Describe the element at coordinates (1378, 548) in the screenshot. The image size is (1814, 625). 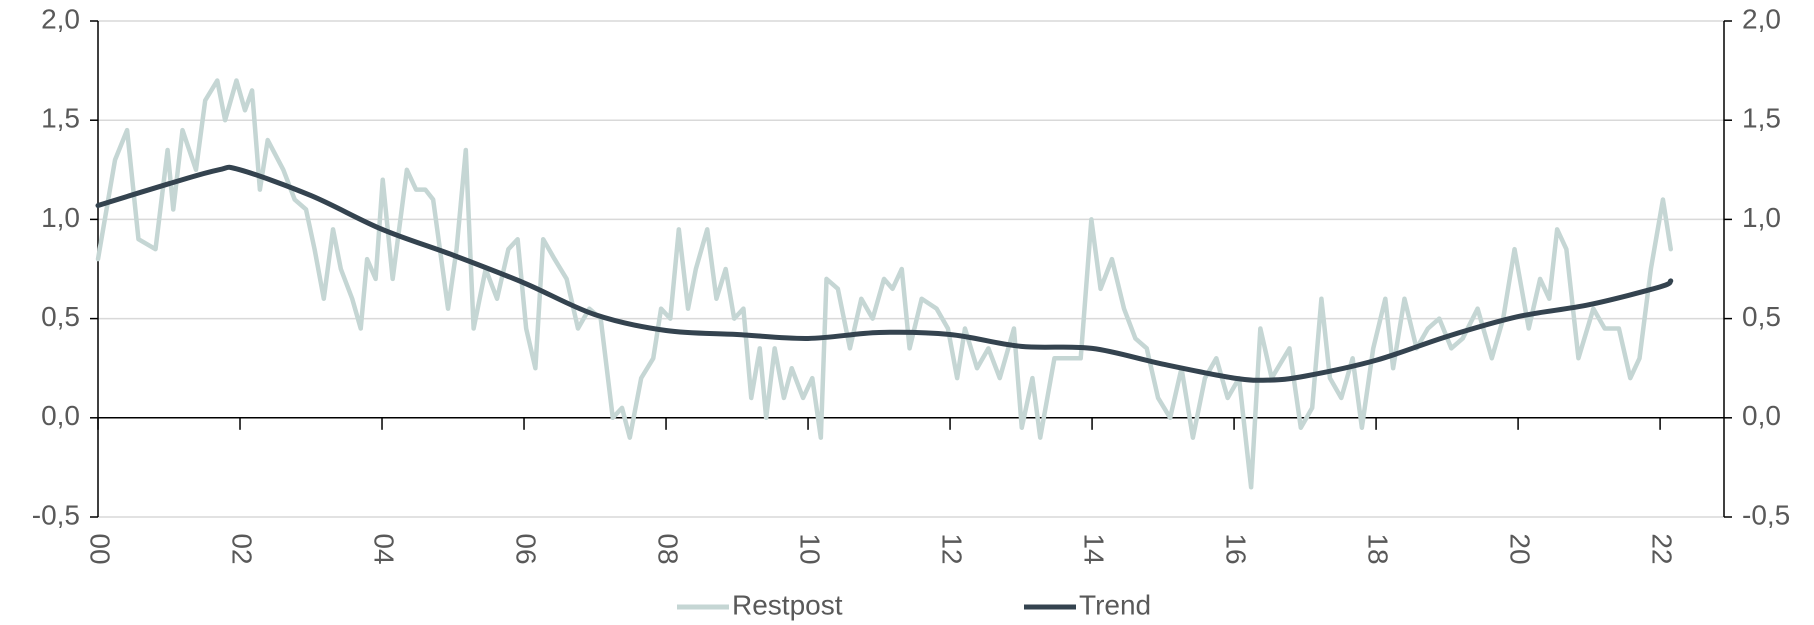
I see `x-tick-label: 18` at that location.